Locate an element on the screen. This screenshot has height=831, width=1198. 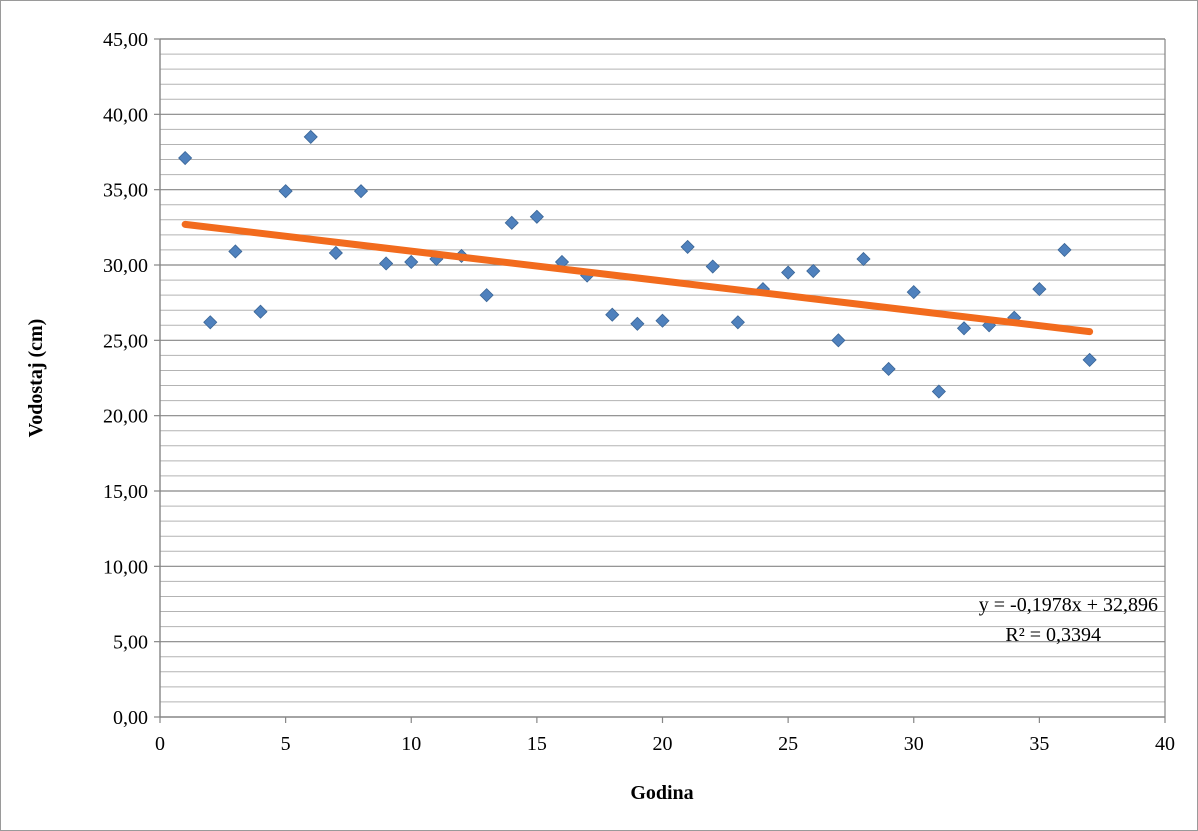
y-tick-label: 25,00 is located at coordinates (125, 341).